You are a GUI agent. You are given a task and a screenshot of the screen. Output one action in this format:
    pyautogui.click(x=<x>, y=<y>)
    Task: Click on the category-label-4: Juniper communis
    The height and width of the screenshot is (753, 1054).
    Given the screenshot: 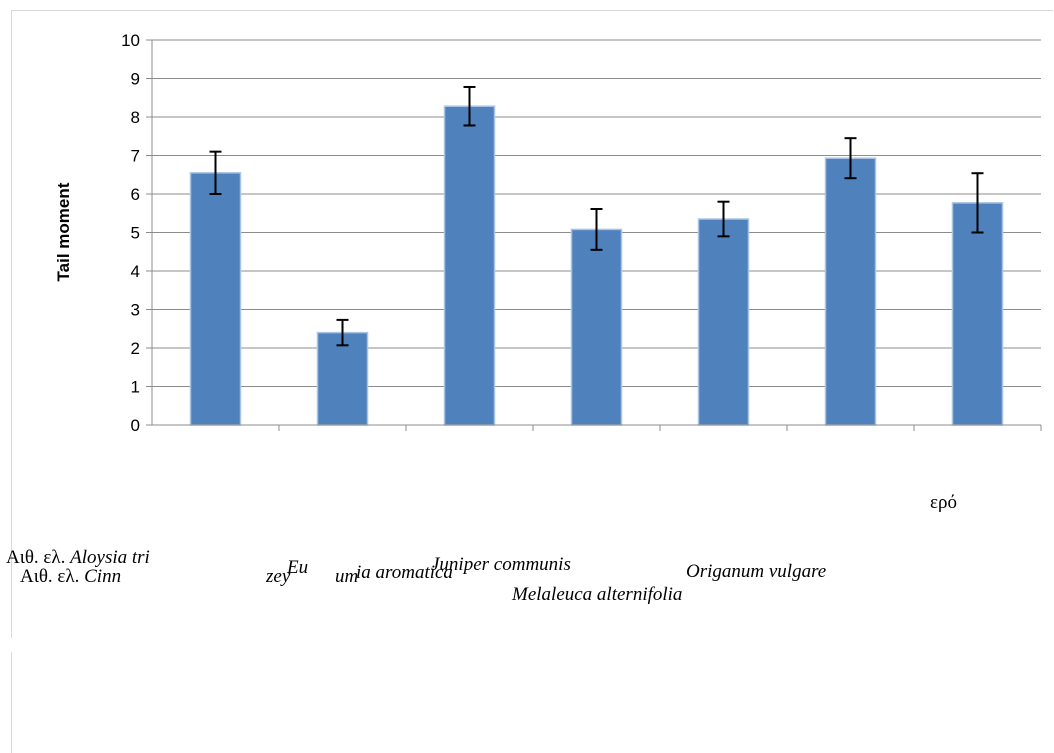 What is the action you would take?
    pyautogui.click(x=501, y=564)
    